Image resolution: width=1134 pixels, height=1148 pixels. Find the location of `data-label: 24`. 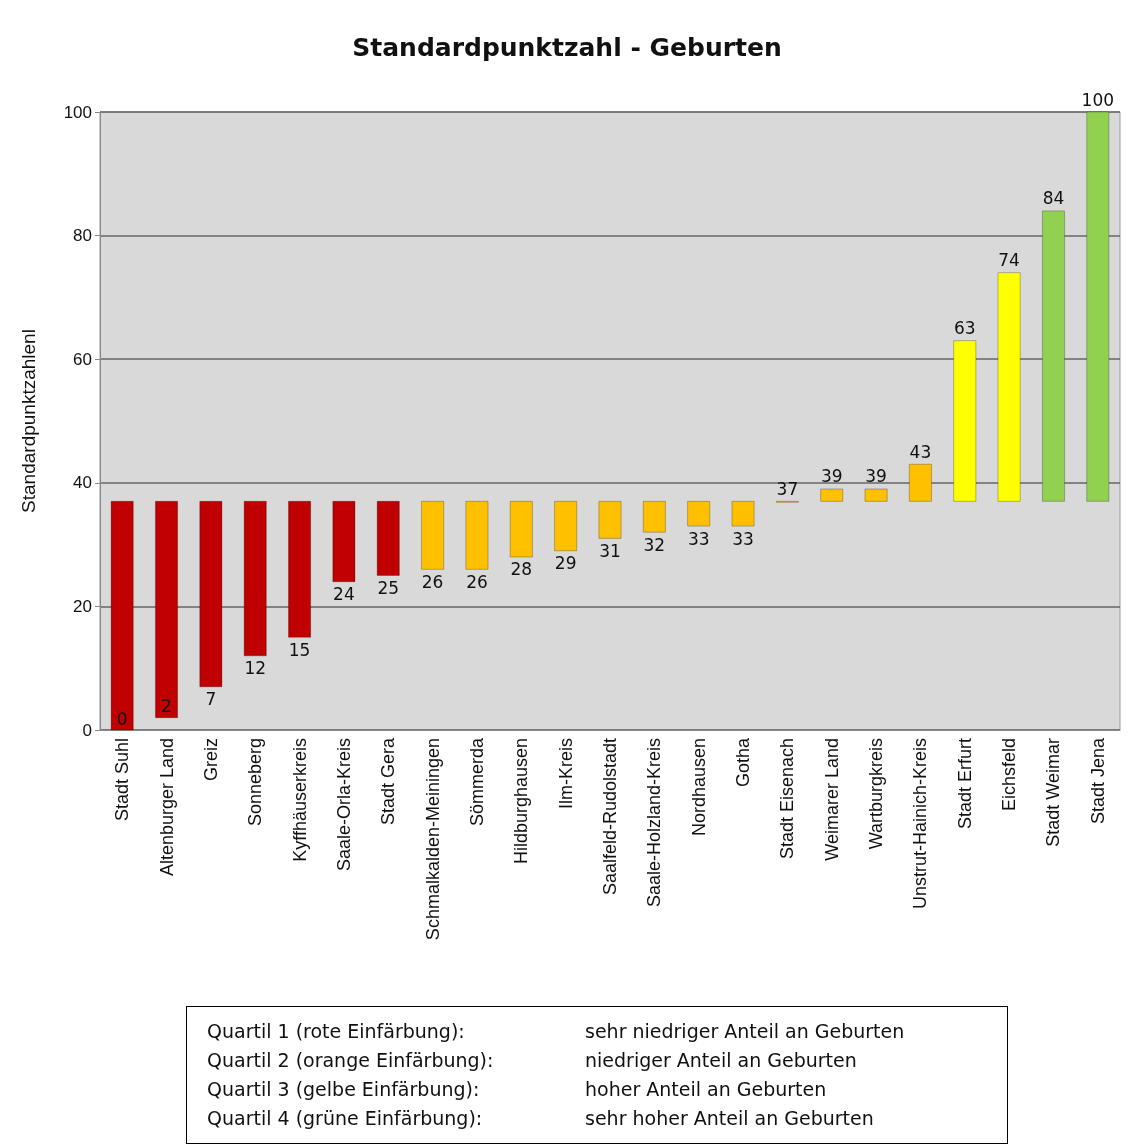

data-label: 24 is located at coordinates (344, 594).